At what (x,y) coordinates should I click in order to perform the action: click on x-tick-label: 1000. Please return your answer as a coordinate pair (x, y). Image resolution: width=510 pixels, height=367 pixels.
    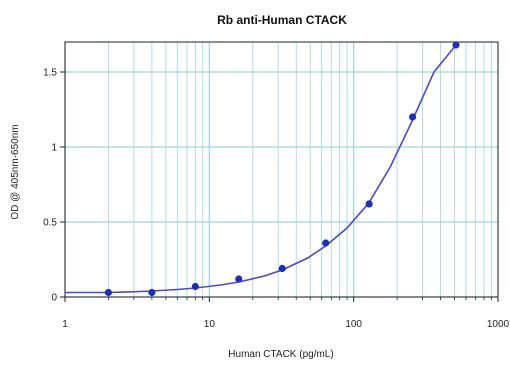
    Looking at the image, I should click on (498, 324).